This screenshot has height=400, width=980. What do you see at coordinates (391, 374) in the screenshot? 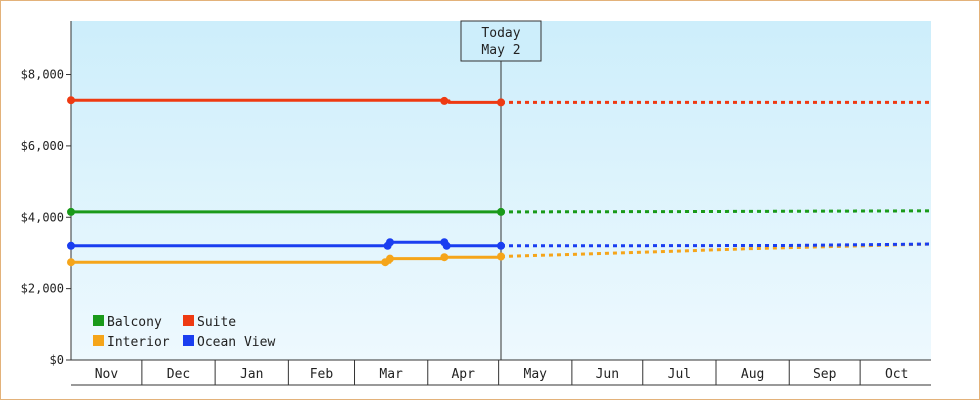
I see `month-label: Mar` at bounding box center [391, 374].